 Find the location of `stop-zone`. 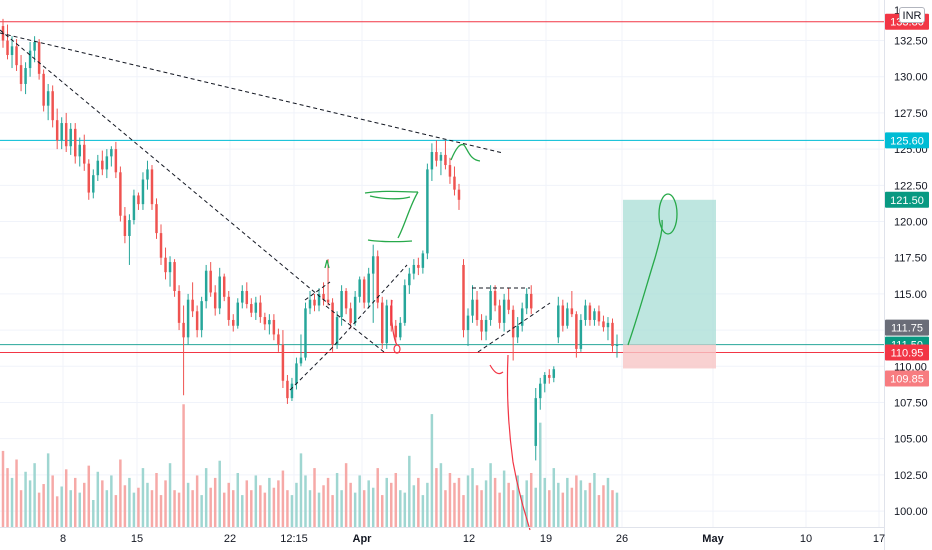

stop-zone is located at coordinates (669, 356).